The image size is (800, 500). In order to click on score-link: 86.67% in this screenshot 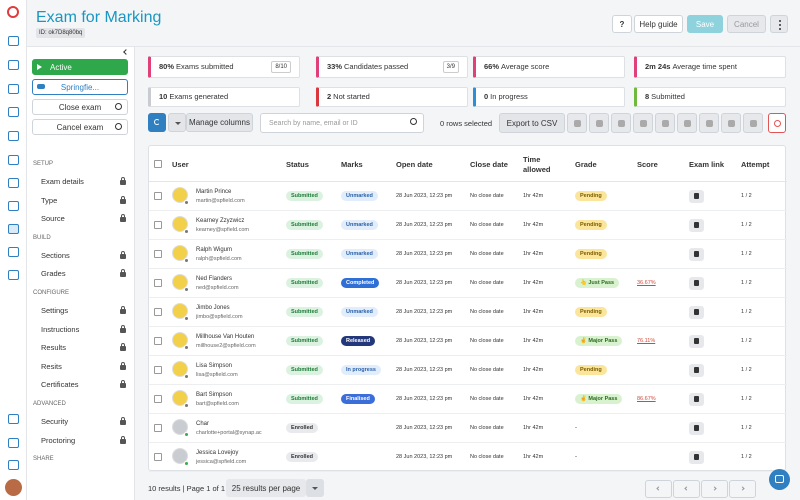, I will do `click(646, 399)`.